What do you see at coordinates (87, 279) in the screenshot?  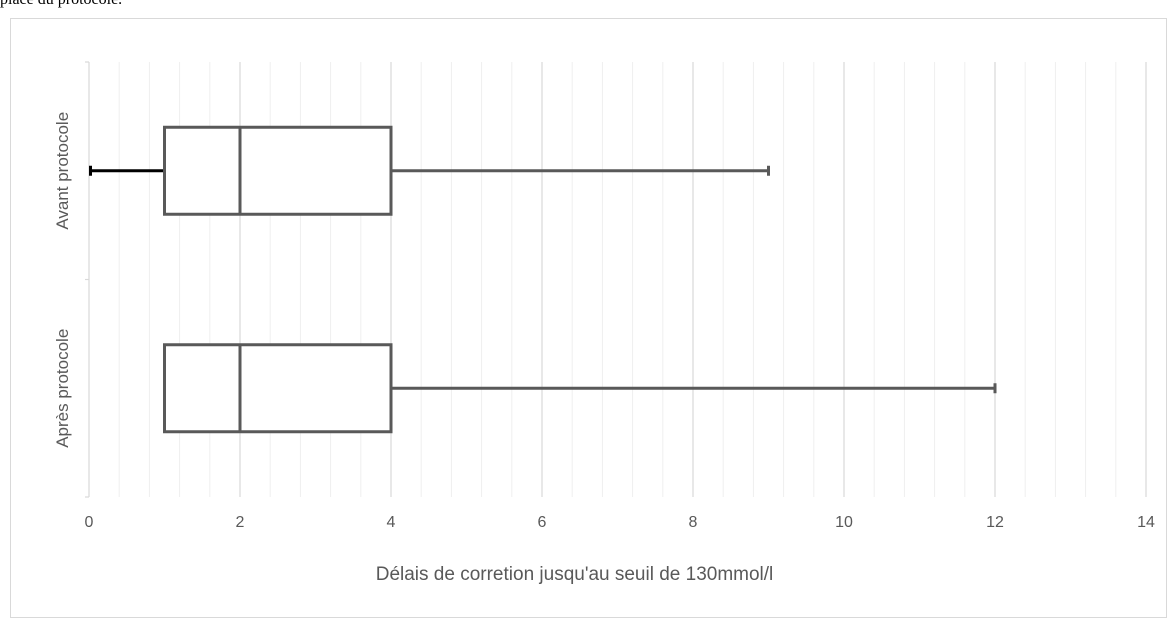 I see `axes` at bounding box center [87, 279].